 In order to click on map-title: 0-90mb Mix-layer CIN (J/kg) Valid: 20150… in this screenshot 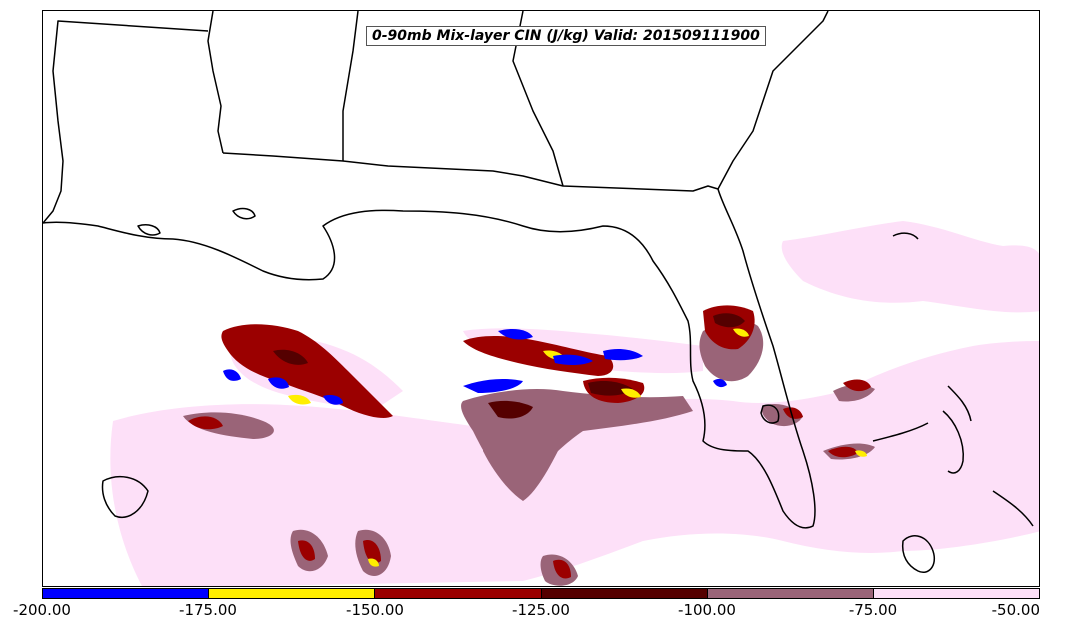, I will do `click(566, 36)`.